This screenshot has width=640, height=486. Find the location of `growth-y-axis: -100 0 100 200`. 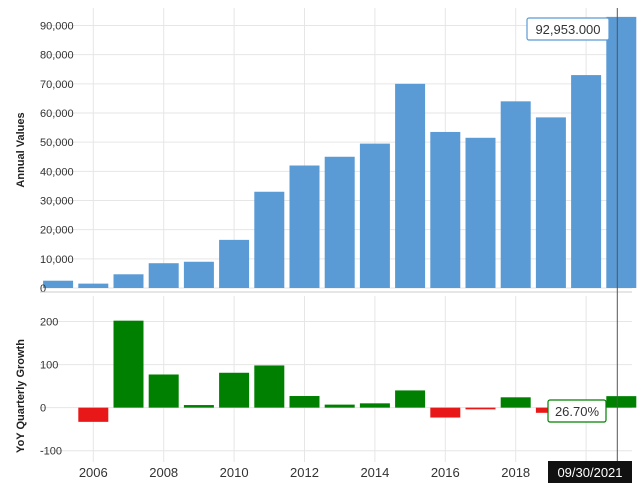

growth-y-axis: -100 0 100 200 is located at coordinates (51, 387).